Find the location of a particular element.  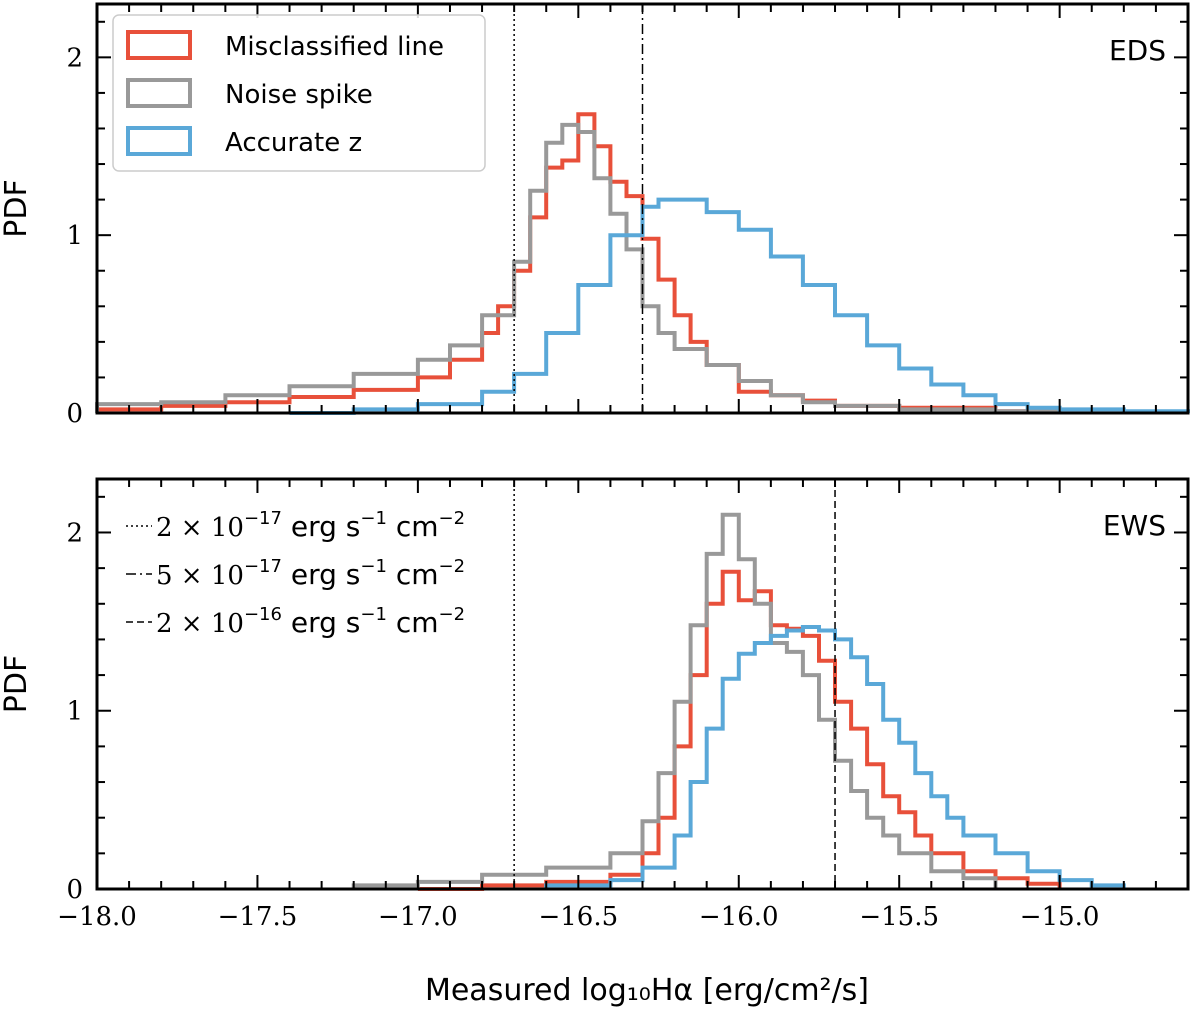

x-axis-label: Measured log₁₀Hα [erg/cm²/s] is located at coordinates (647, 990).